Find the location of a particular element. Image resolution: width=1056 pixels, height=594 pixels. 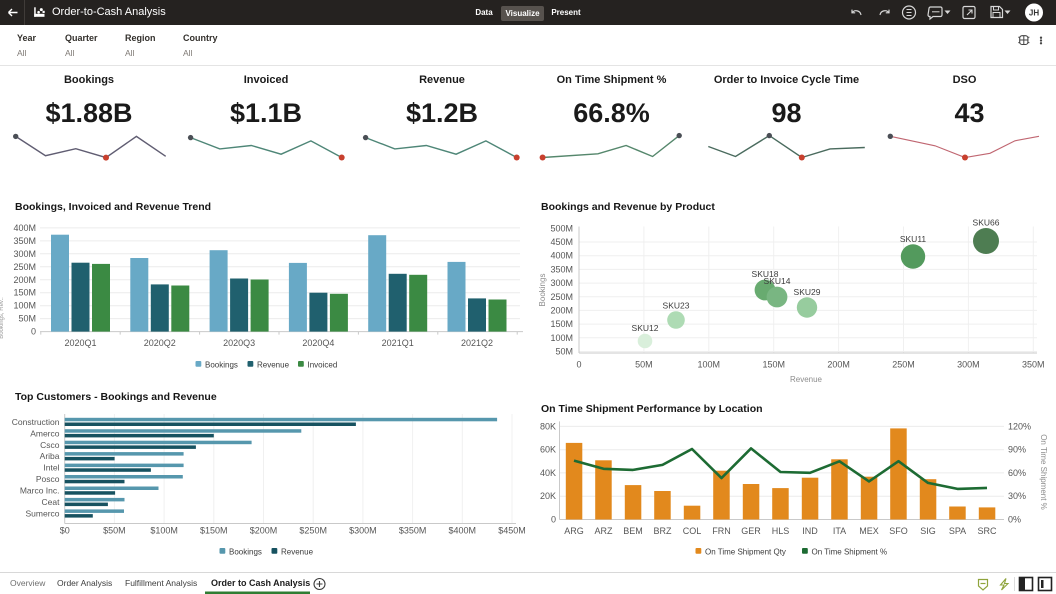

svg-text: ITA is located at coordinates (839, 531).